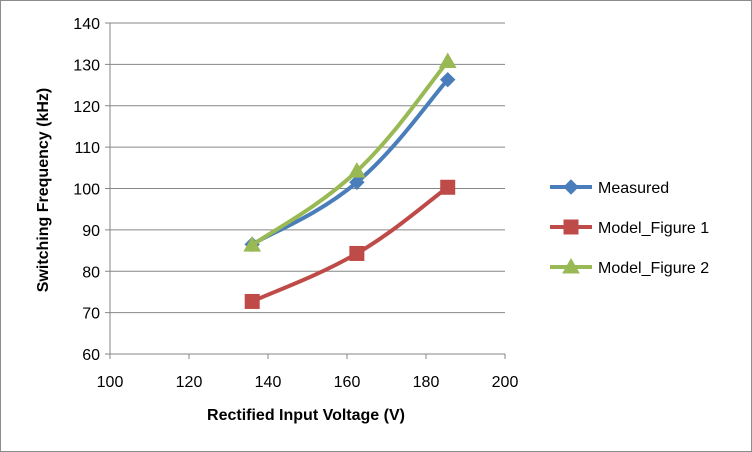 The image size is (752, 452). I want to click on y-tick-label: 100, so click(86, 190).